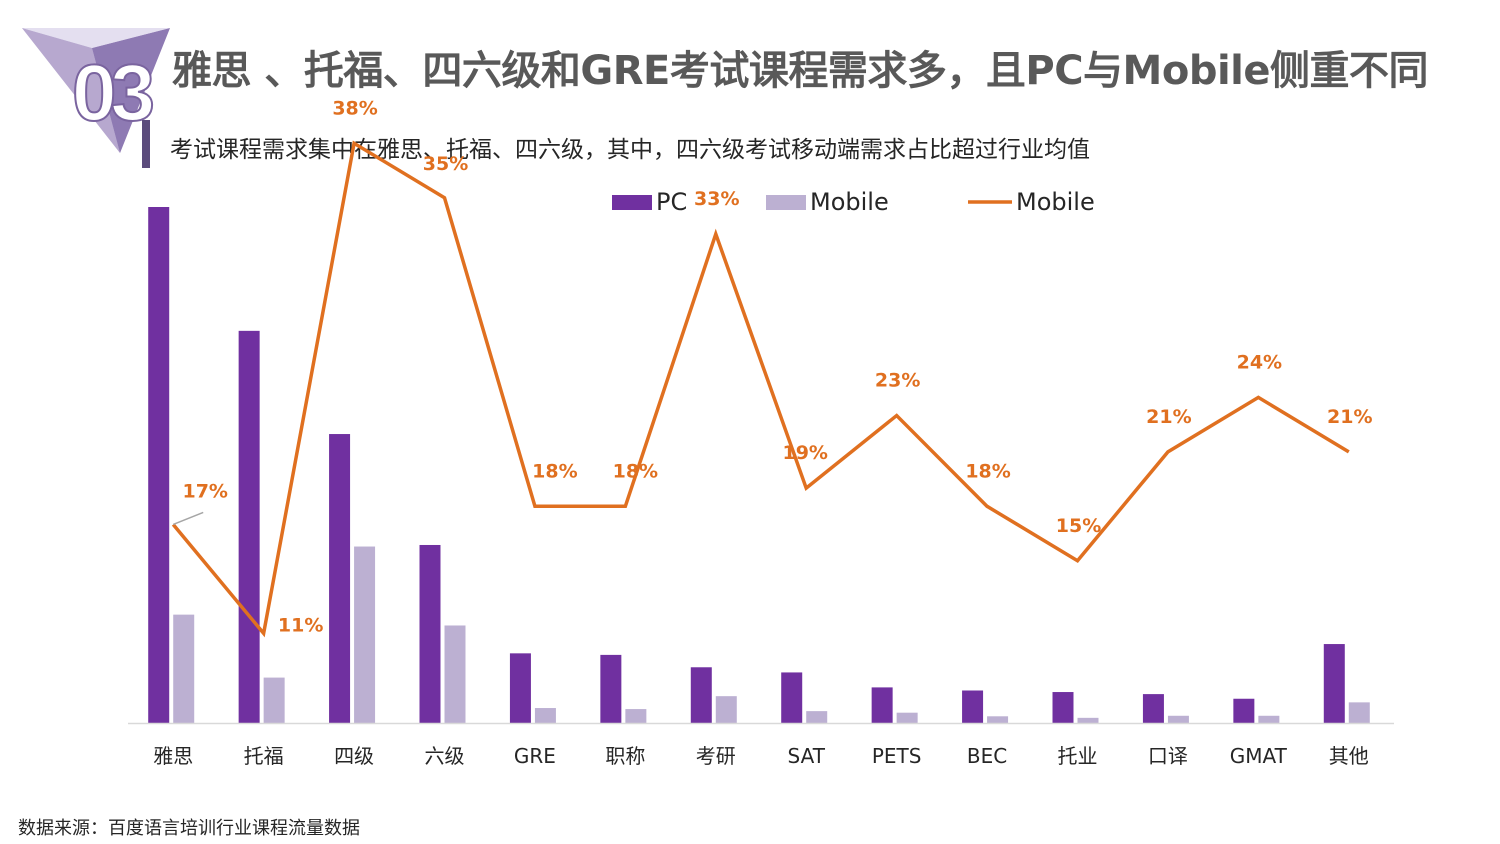 Image resolution: width=1500 pixels, height=844 pixels. Describe the element at coordinates (1259, 362) in the screenshot. I see `data-label-12: 24%` at that location.